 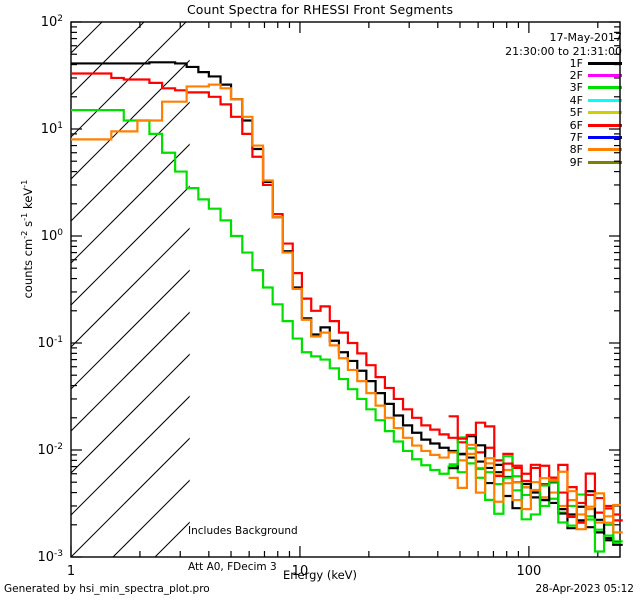 I want to click on observation-time-range: 21:30:00 to 21:31:00, so click(x=563, y=51).